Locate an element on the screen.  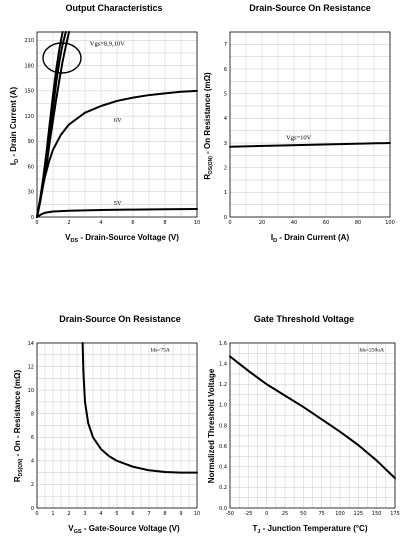
chart1-y-tick-label: 120 is located at coordinates (29, 117).